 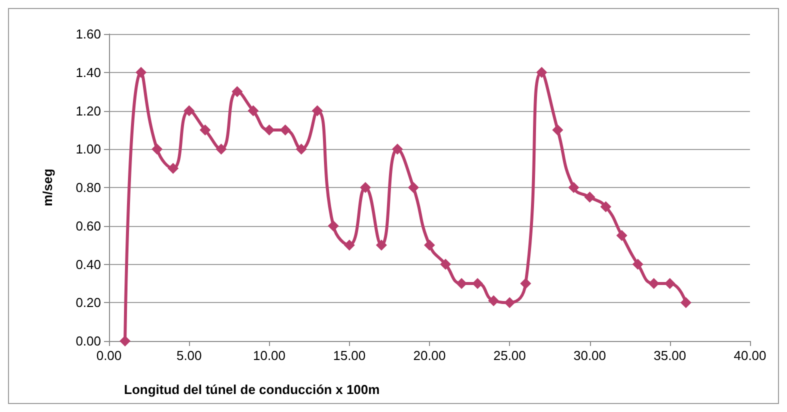 I want to click on y-tick-label: 0.80, so click(x=88, y=187).